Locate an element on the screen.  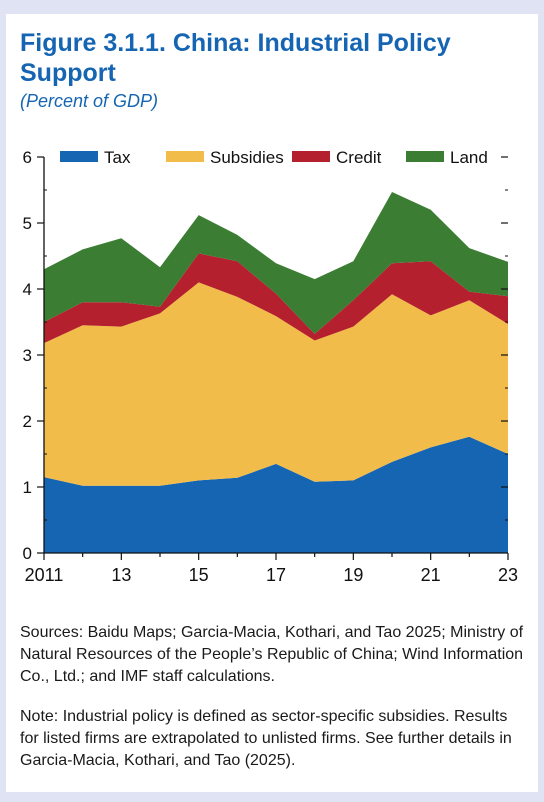
y-tick-label: 4 is located at coordinates (27, 289).